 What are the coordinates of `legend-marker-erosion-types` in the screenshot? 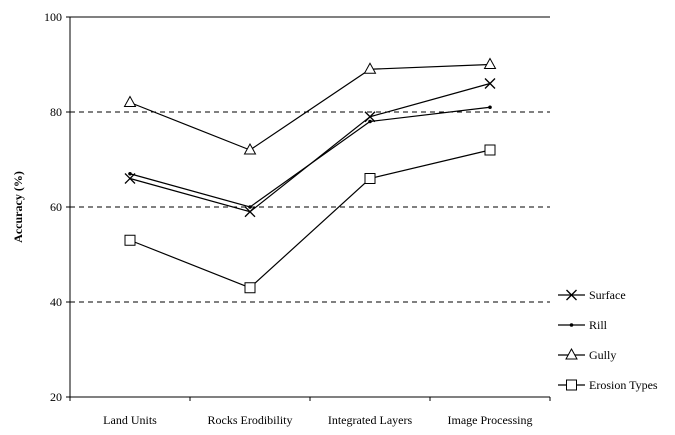 It's located at (571, 385).